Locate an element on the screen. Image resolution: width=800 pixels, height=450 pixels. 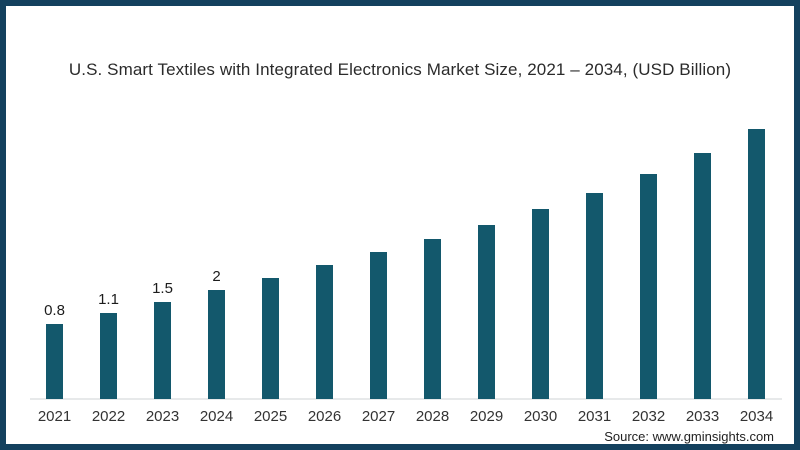
bar-2021 is located at coordinates (54, 361).